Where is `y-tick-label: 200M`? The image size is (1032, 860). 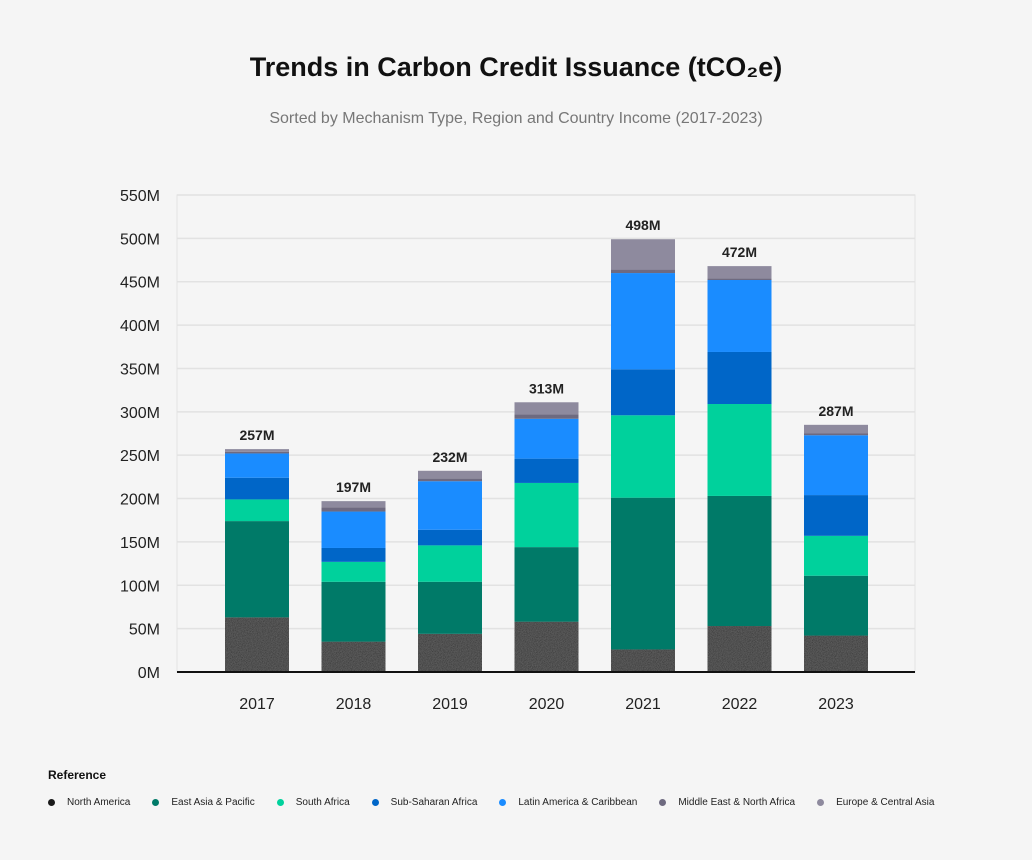 y-tick-label: 200M is located at coordinates (140, 500).